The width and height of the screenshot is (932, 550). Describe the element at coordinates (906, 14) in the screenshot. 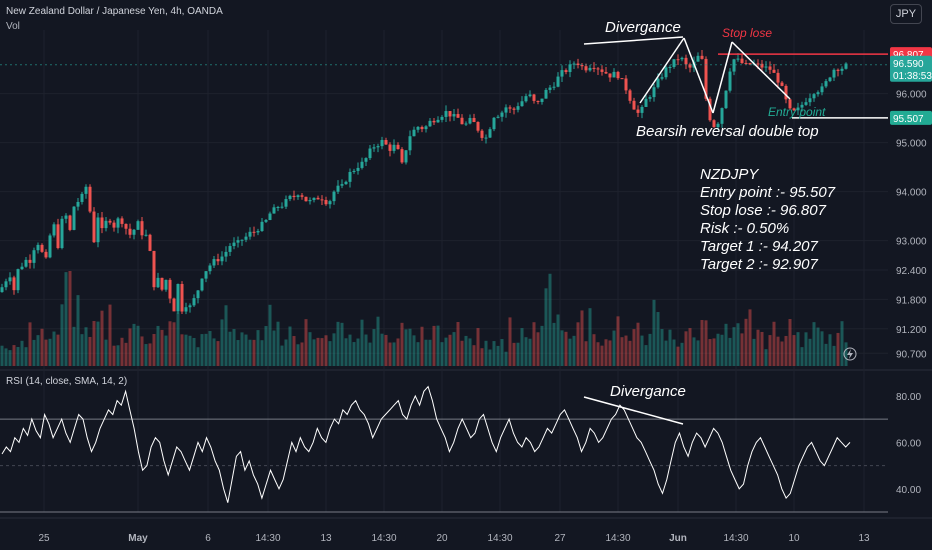

I see `currency-button: JPY` at that location.